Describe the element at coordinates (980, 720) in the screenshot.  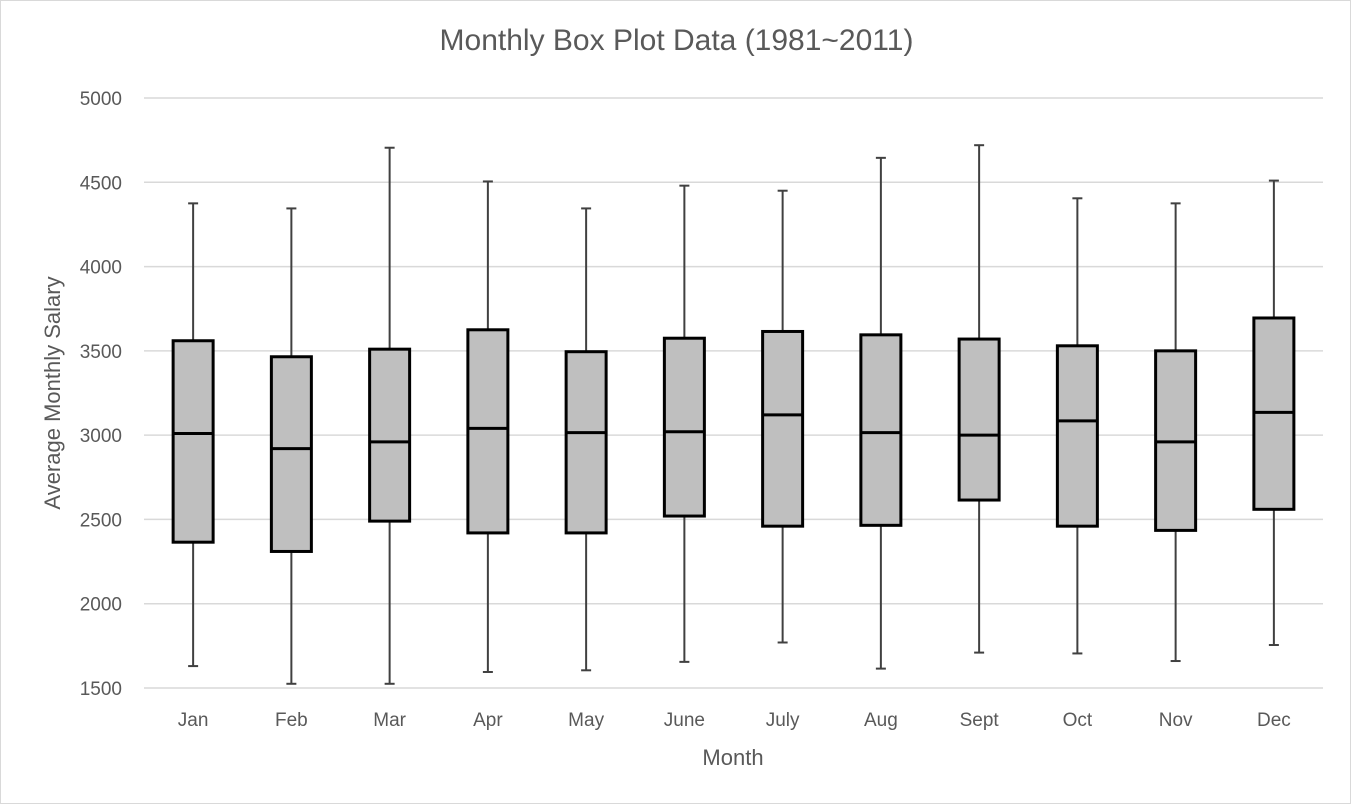
I see `x-tick-label: Sept` at that location.